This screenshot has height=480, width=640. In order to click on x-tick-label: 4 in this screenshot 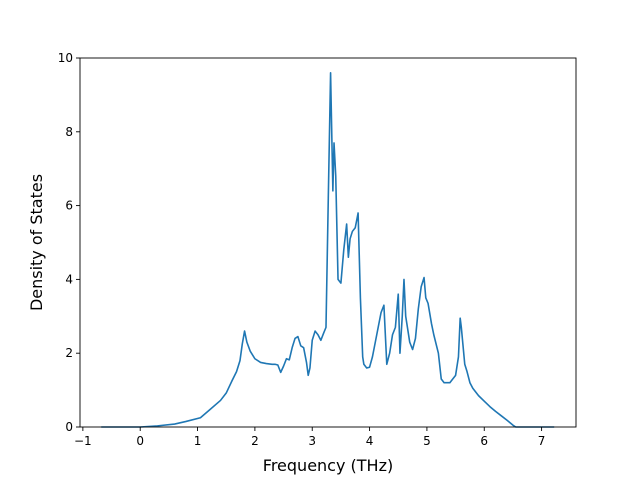, I will do `click(370, 441)`.